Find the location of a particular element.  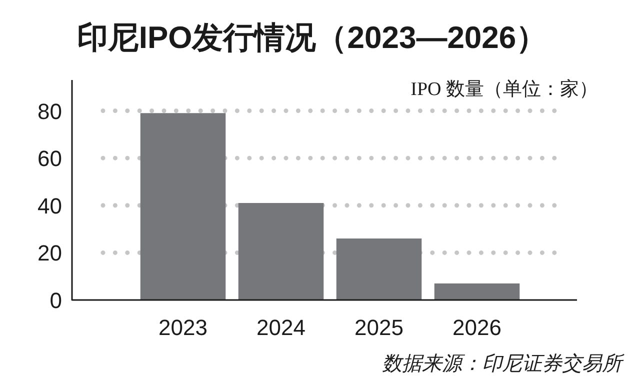

y-axis-title: IPO 数量（单位：家） is located at coordinates (504, 89).